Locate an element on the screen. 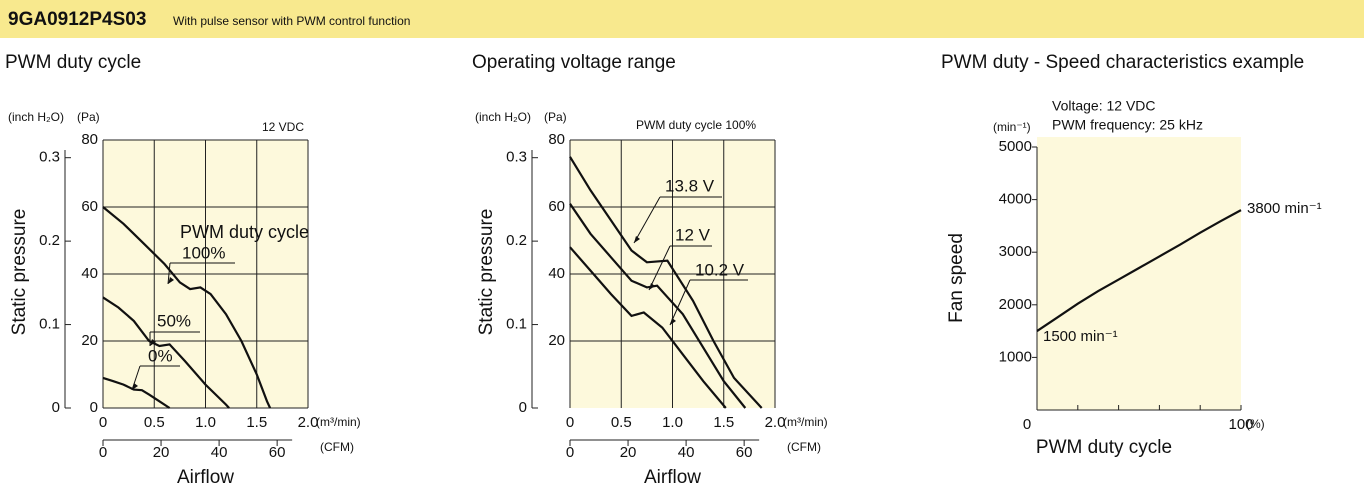 Image resolution: width=1364 pixels, height=493 pixels. series-label: 10.2 V is located at coordinates (720, 269).